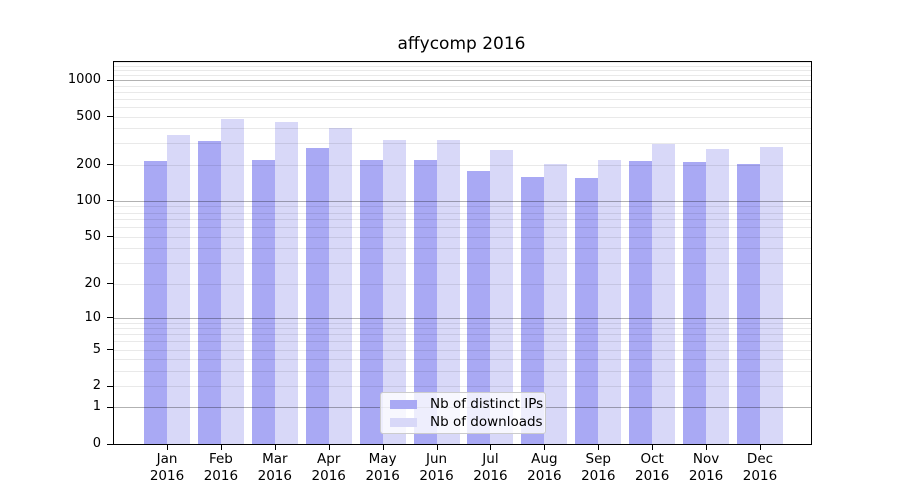  I want to click on bar-downloads-jun, so click(448, 291).